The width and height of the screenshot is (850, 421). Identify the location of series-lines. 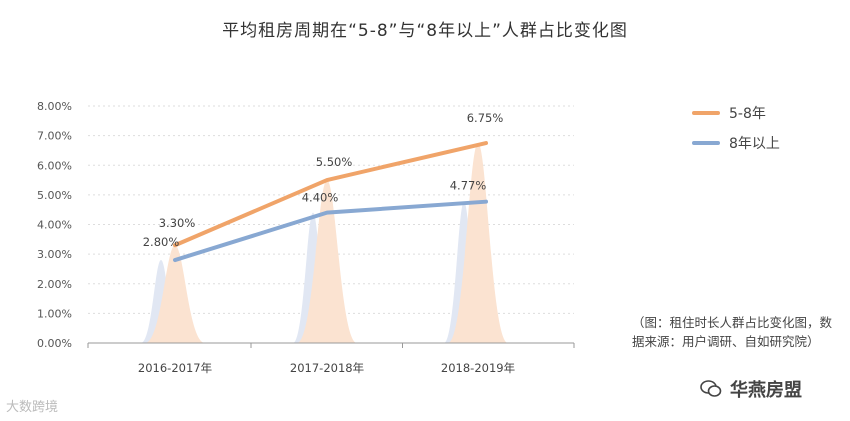
(330, 202).